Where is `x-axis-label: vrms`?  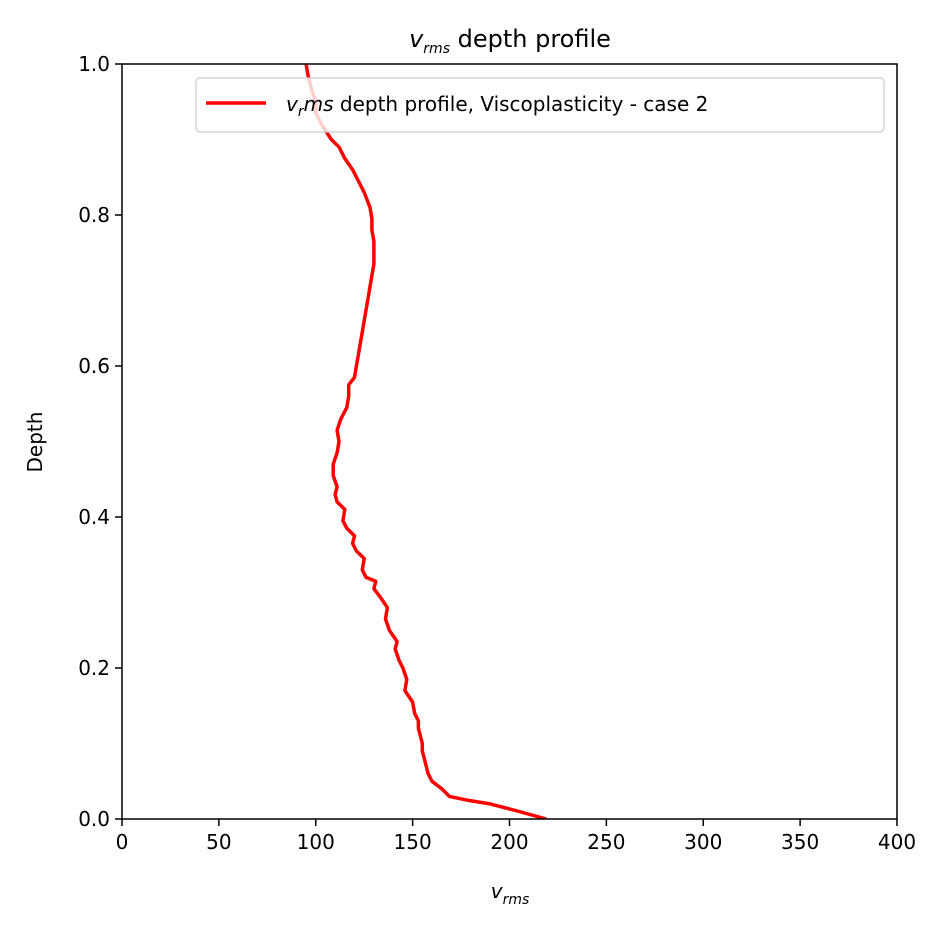 x-axis-label: vrms is located at coordinates (510, 893).